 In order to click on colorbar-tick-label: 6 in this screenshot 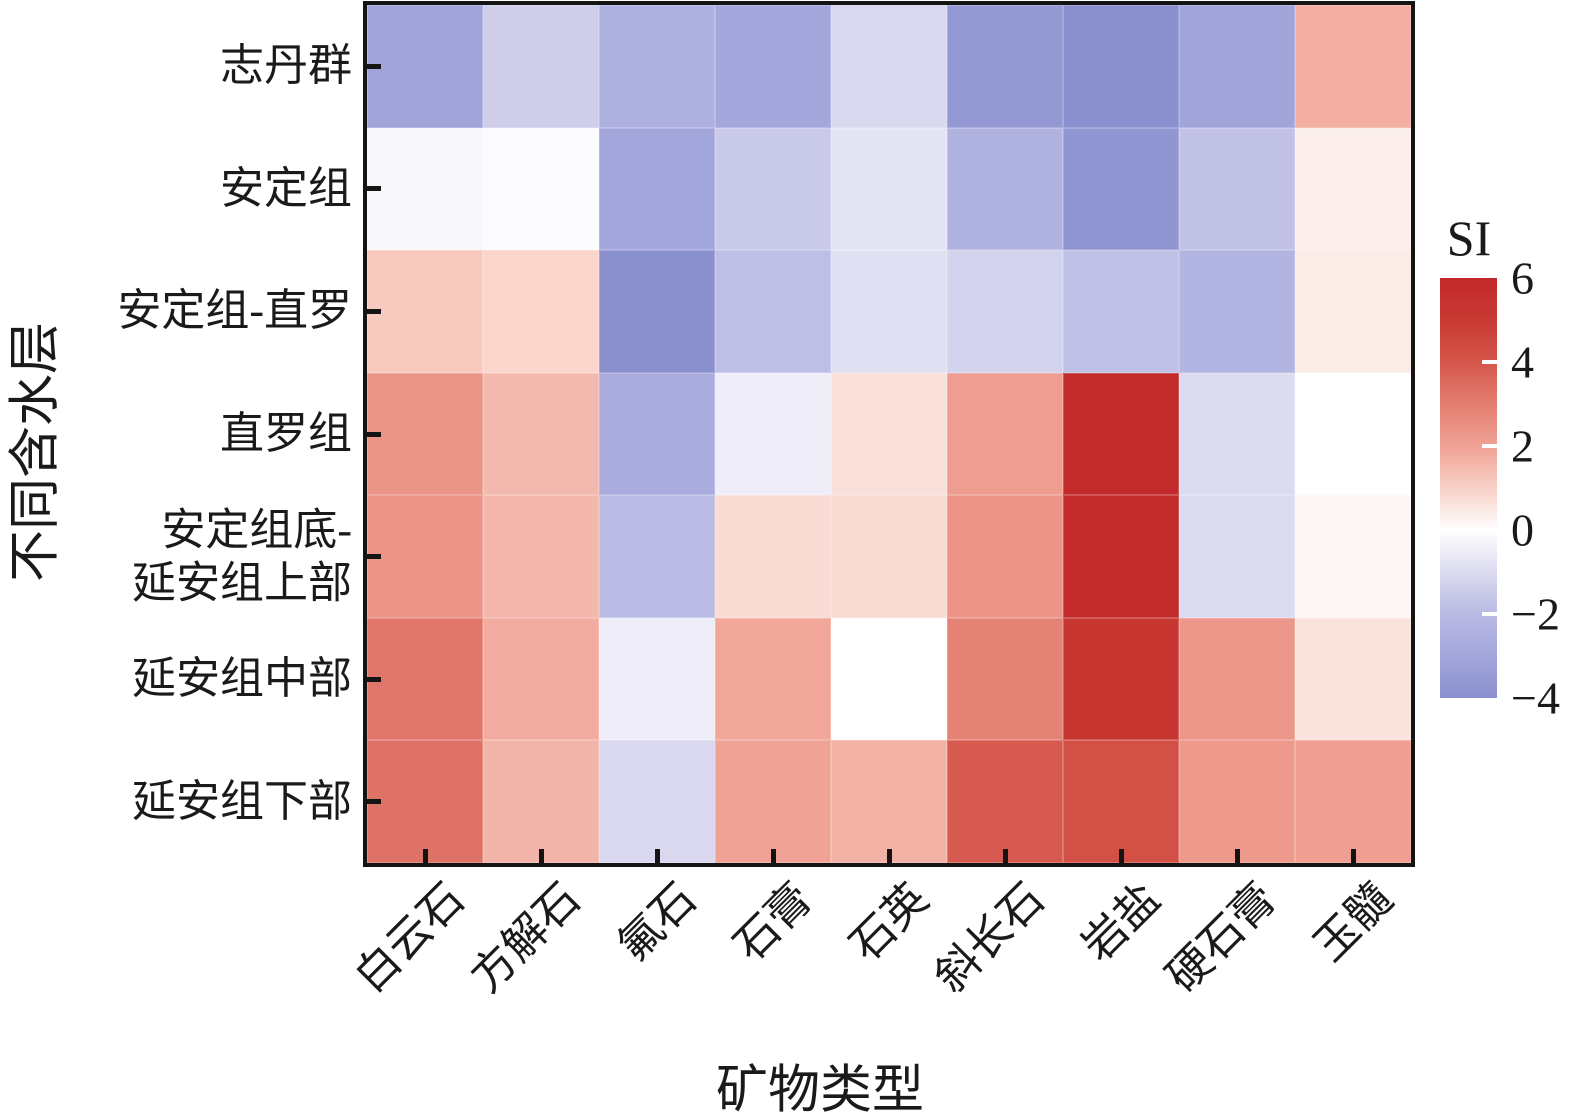, I will do `click(1522, 278)`.